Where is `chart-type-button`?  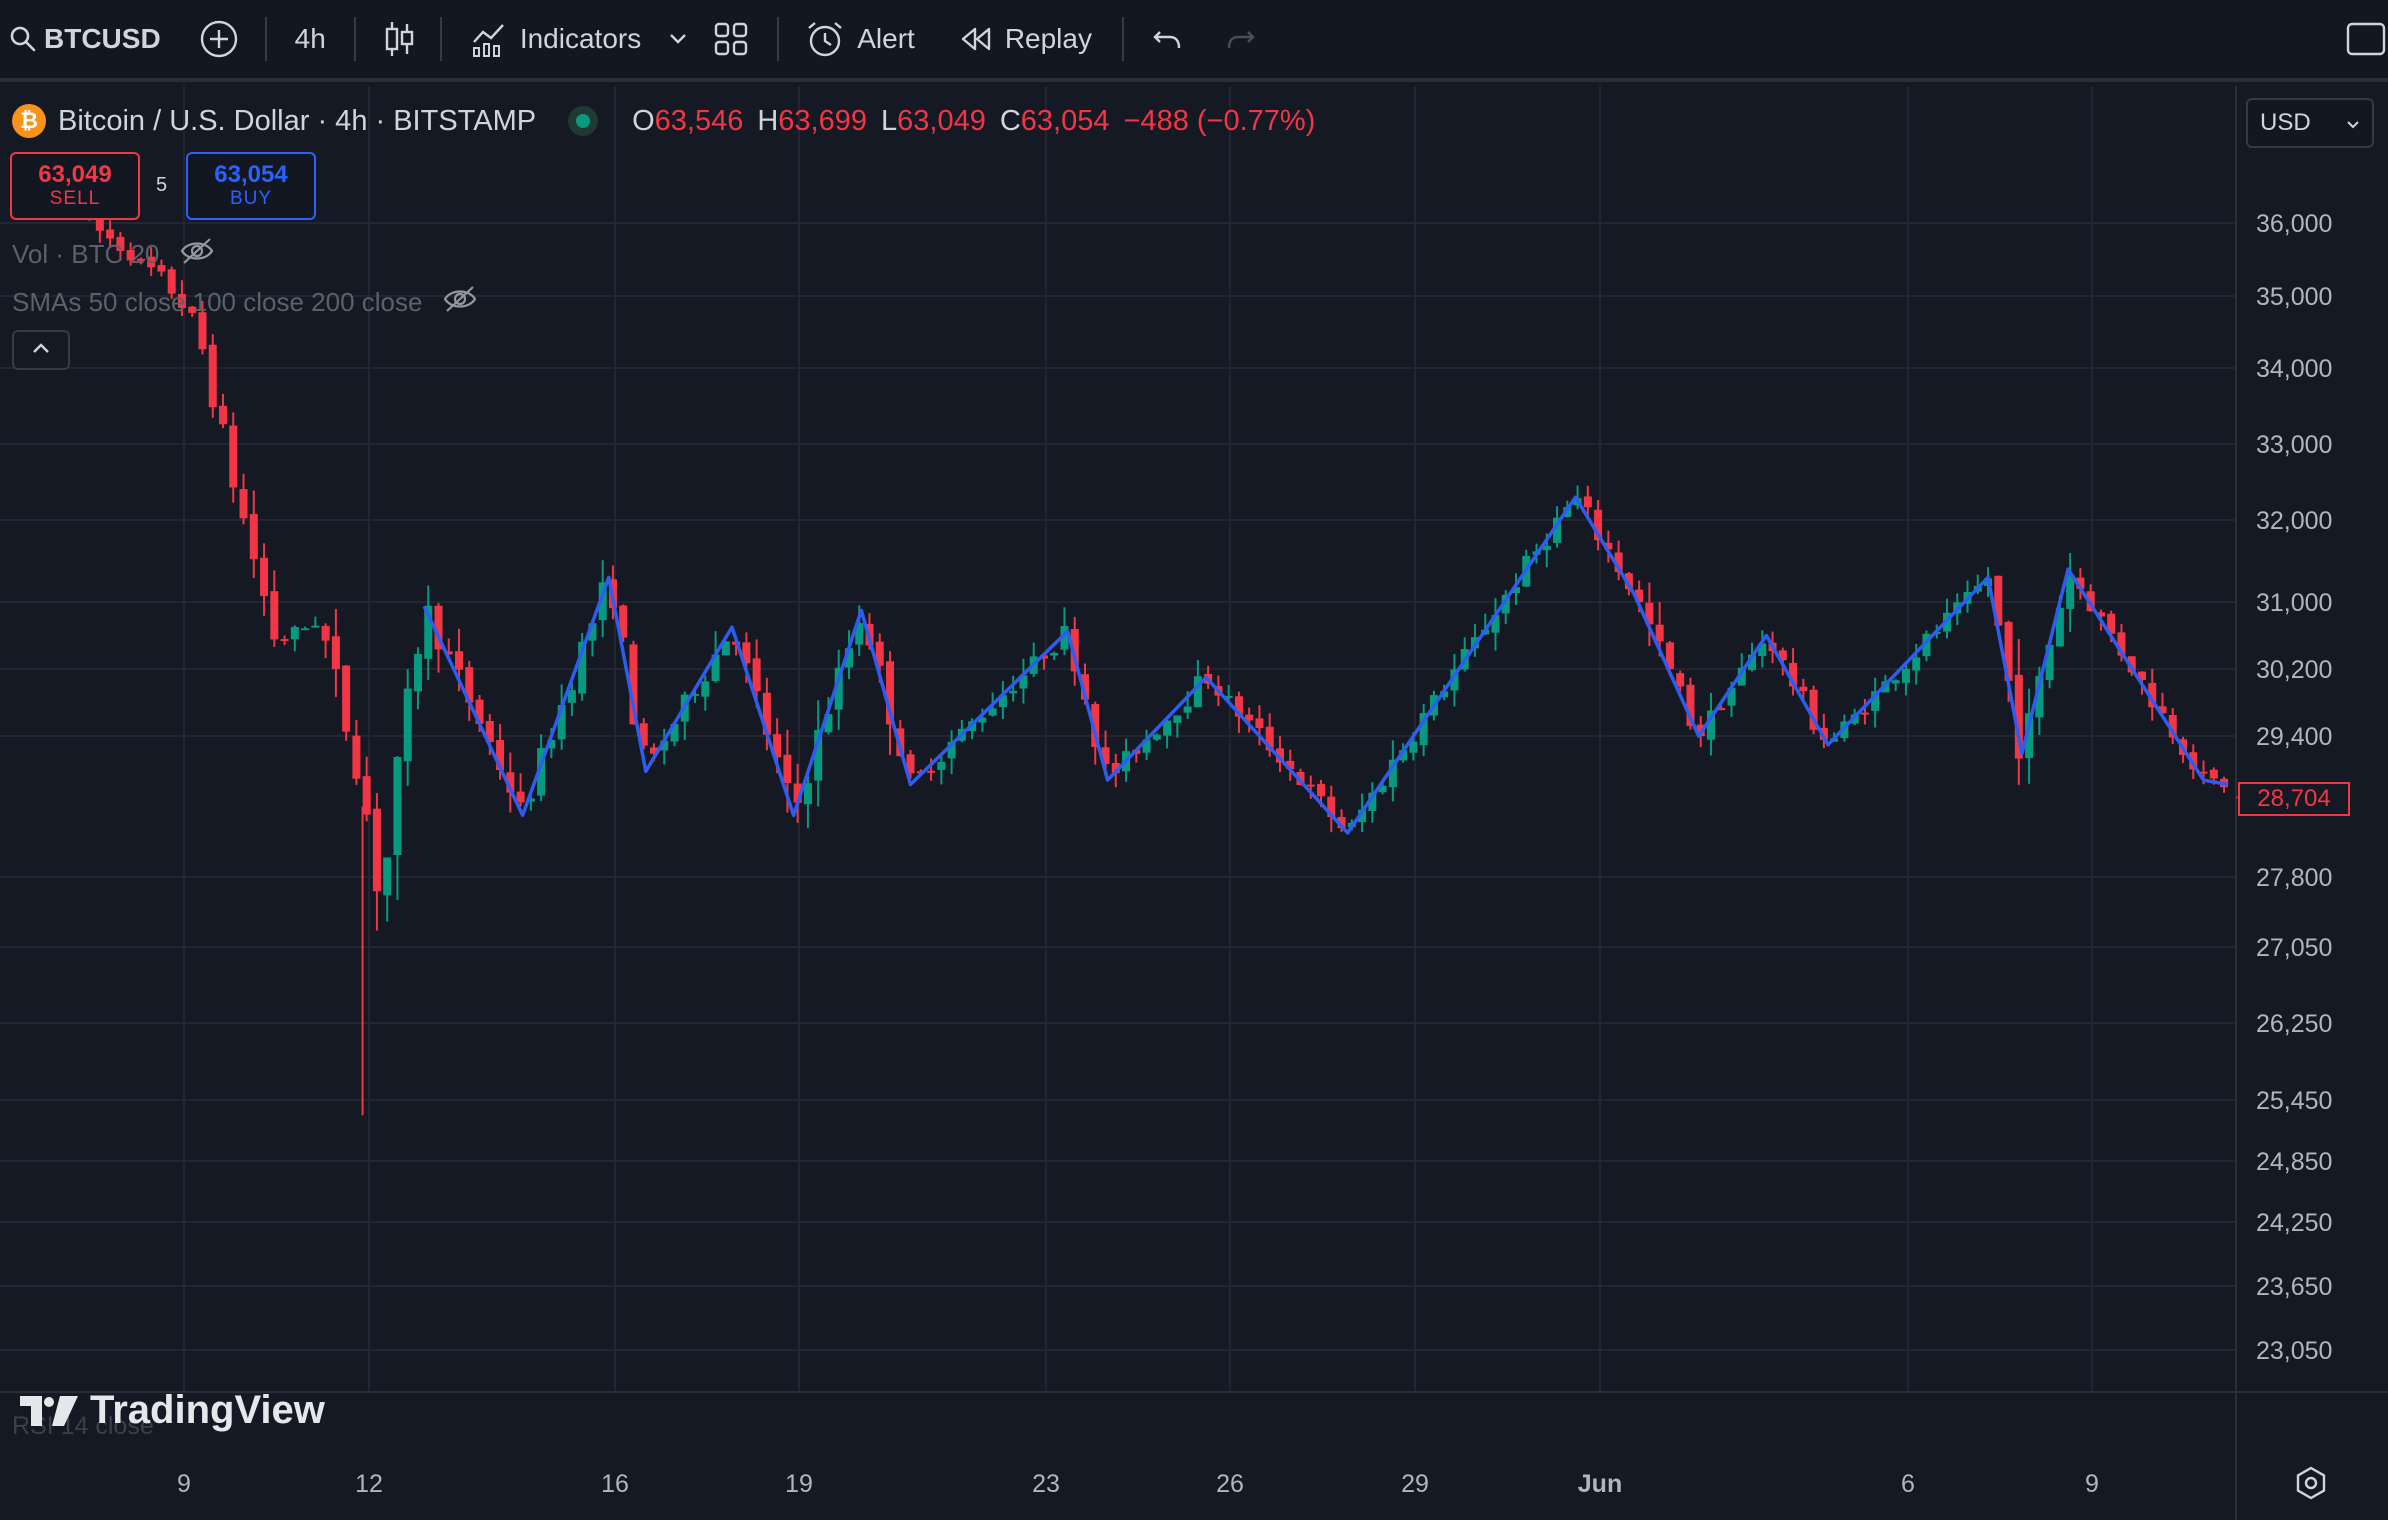
chart-type-button is located at coordinates (399, 40).